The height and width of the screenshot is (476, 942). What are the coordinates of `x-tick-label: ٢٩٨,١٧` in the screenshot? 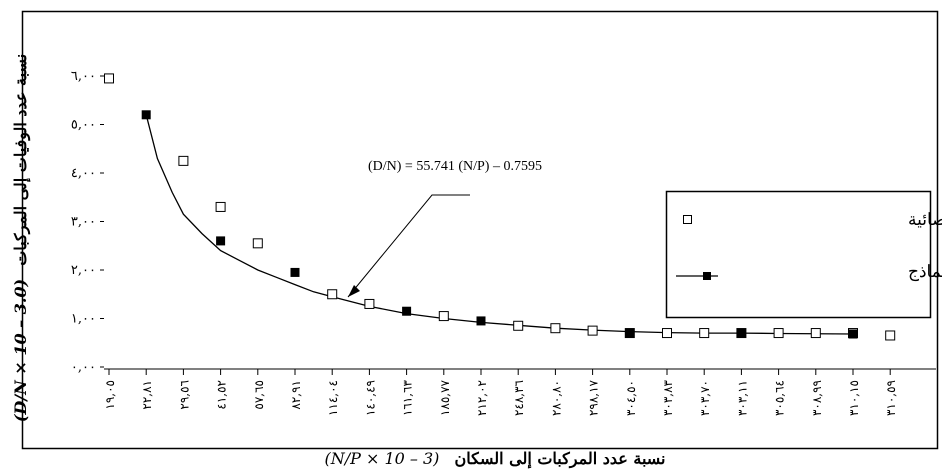 It's located at (594, 397).